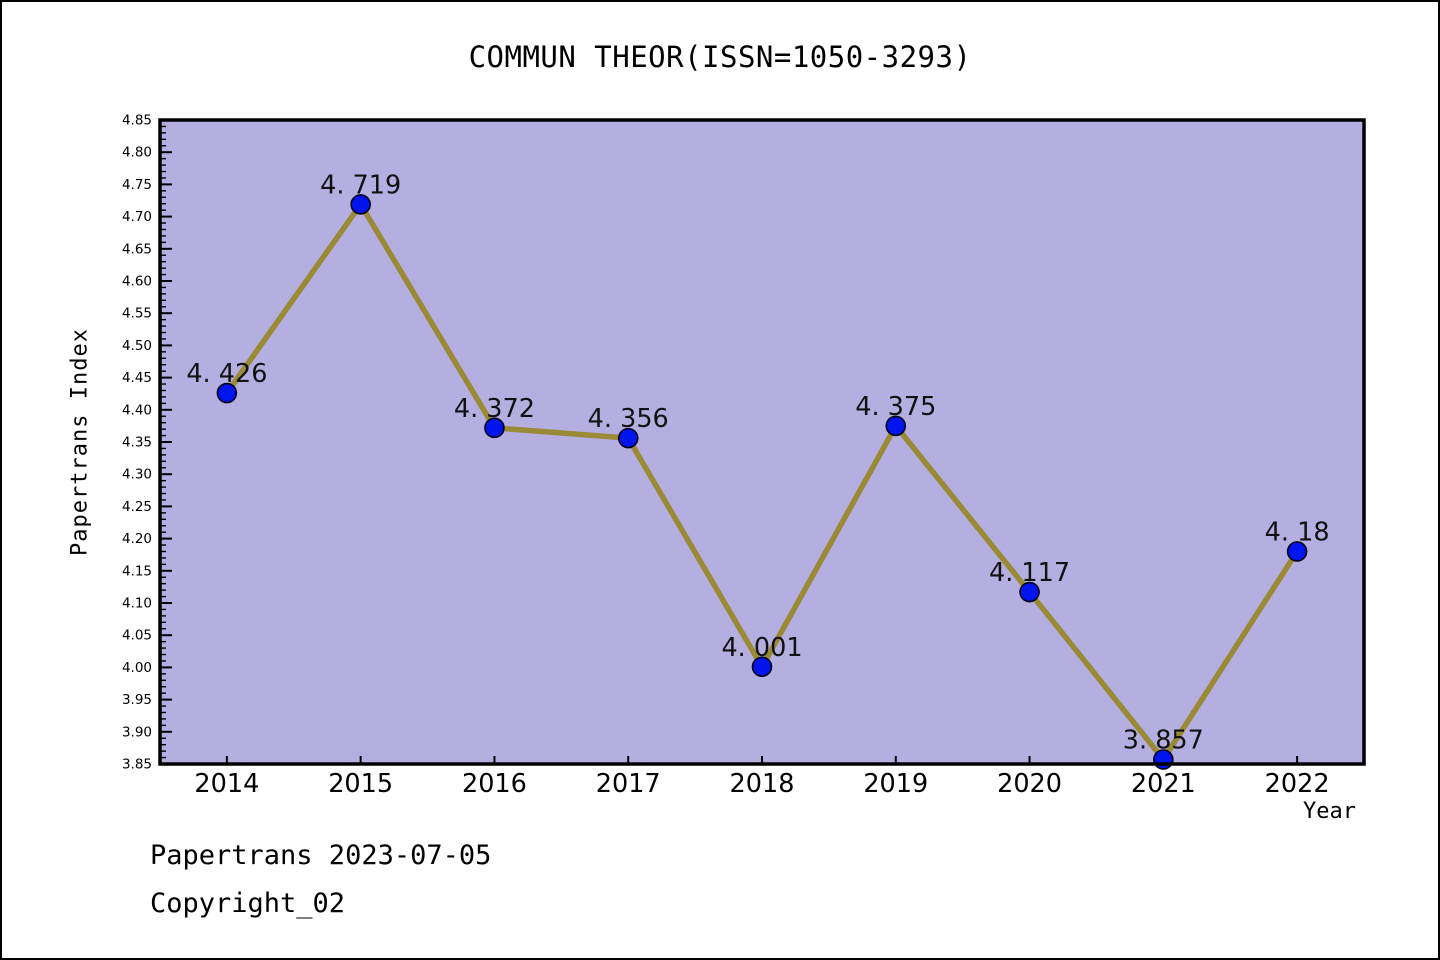 The image size is (1440, 960). What do you see at coordinates (1163, 740) in the screenshot?
I see `data-point-label: 3. 857` at bounding box center [1163, 740].